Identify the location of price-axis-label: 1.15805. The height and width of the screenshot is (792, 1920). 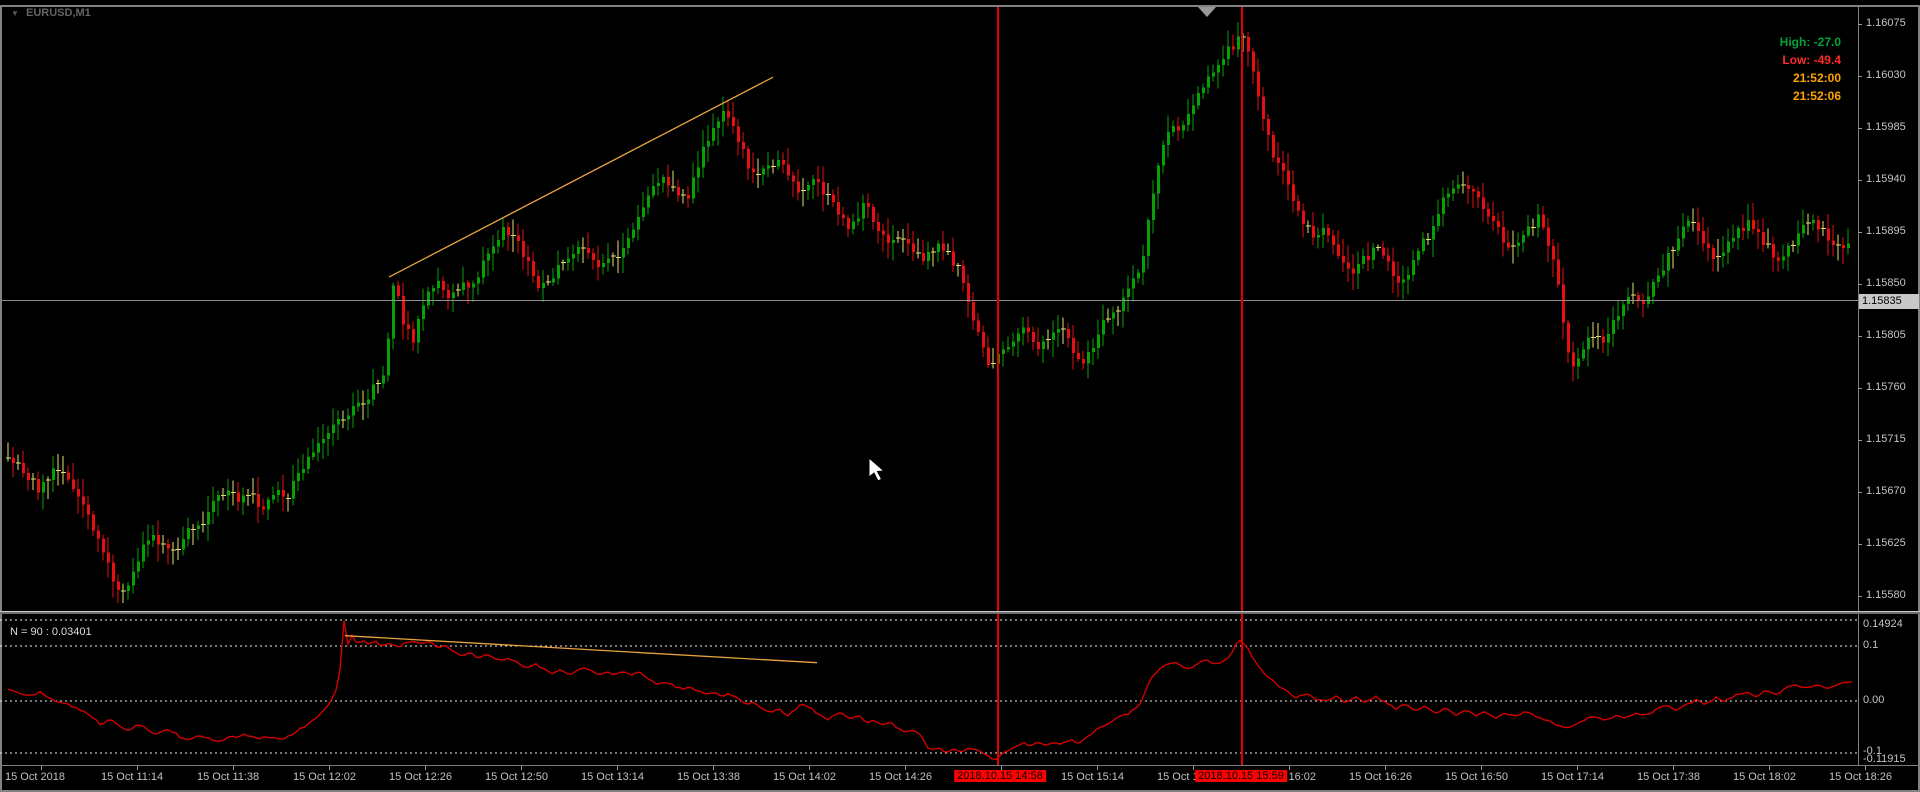
(1886, 335).